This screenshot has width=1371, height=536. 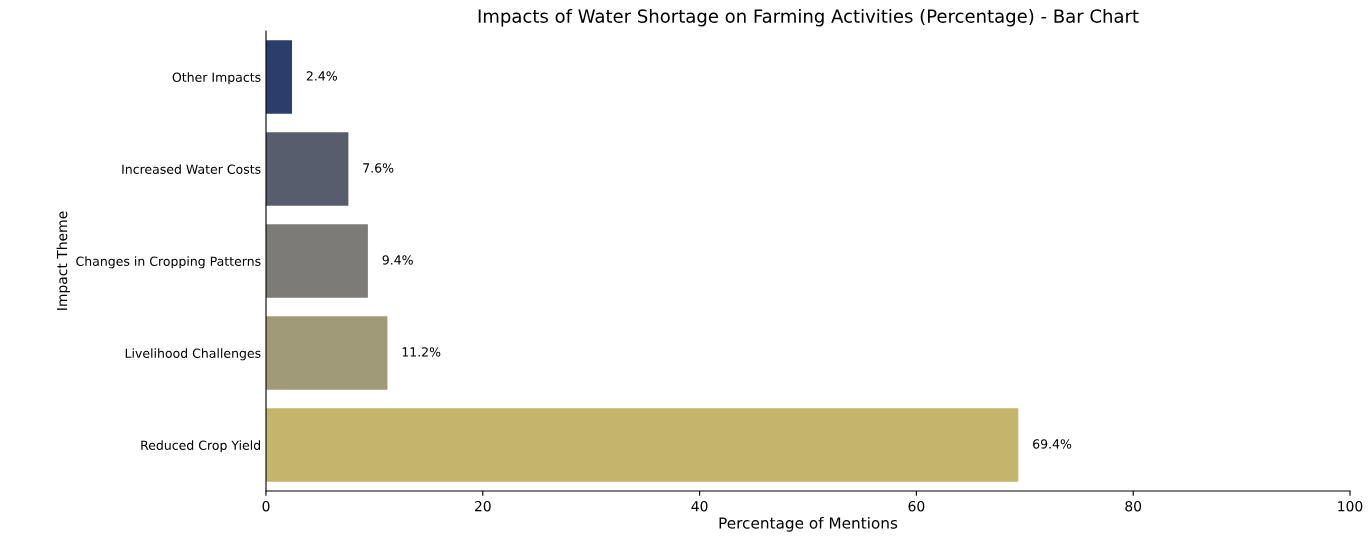 What do you see at coordinates (482, 506) in the screenshot?
I see `x-tick-label: 20` at bounding box center [482, 506].